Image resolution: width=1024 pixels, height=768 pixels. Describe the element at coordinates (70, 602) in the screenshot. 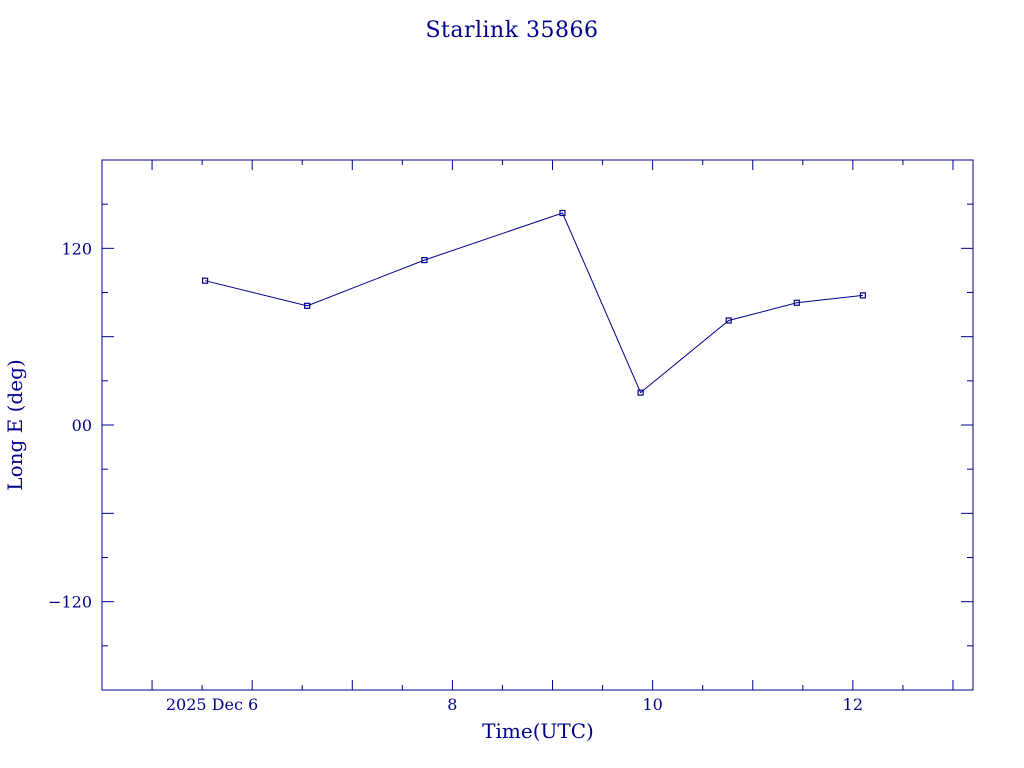

I see `y-tick-label: −120` at that location.